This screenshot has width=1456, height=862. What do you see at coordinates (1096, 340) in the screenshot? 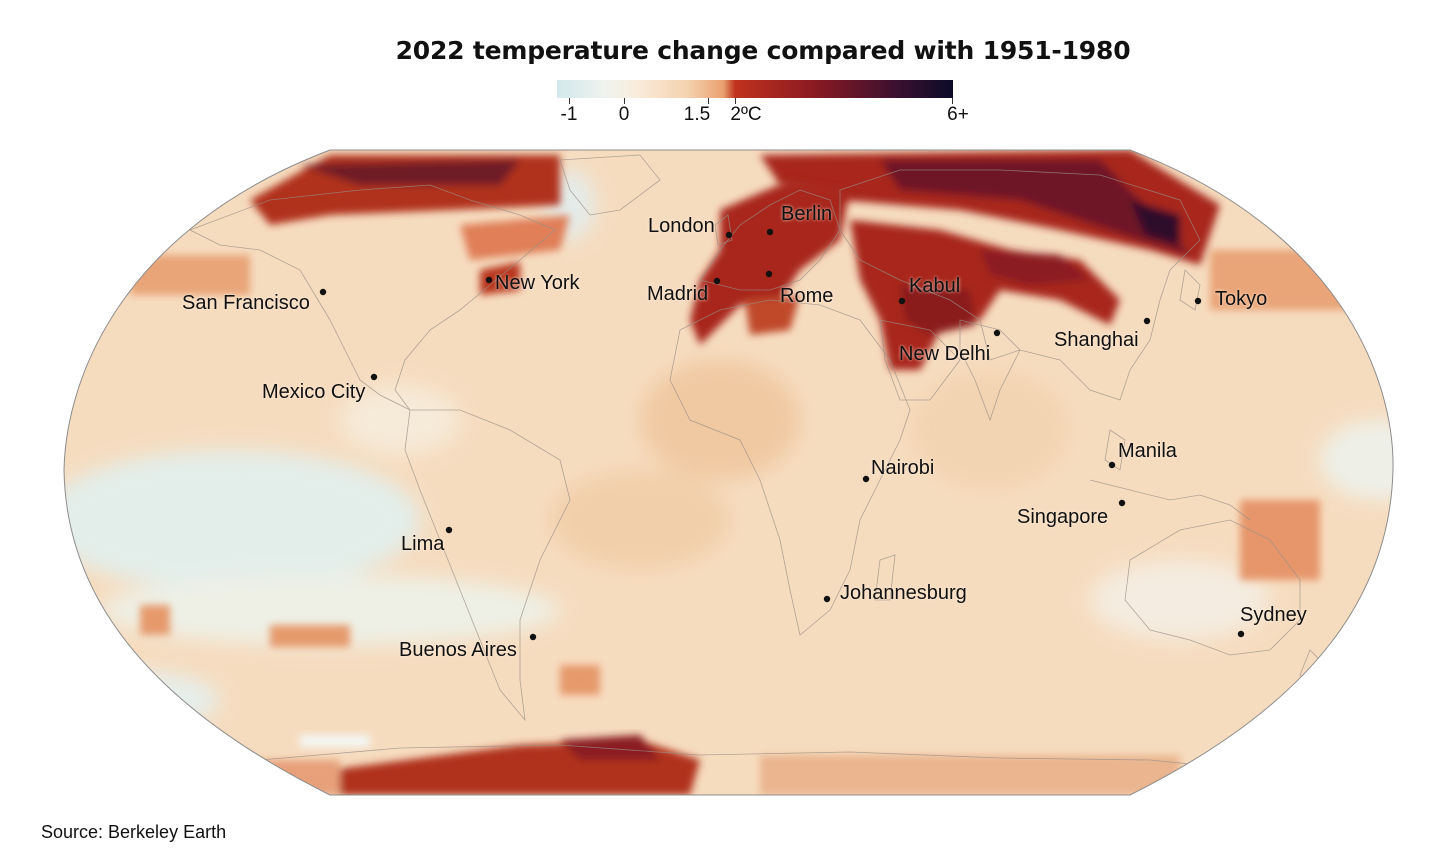
I see `city-label: Shanghai` at bounding box center [1096, 340].